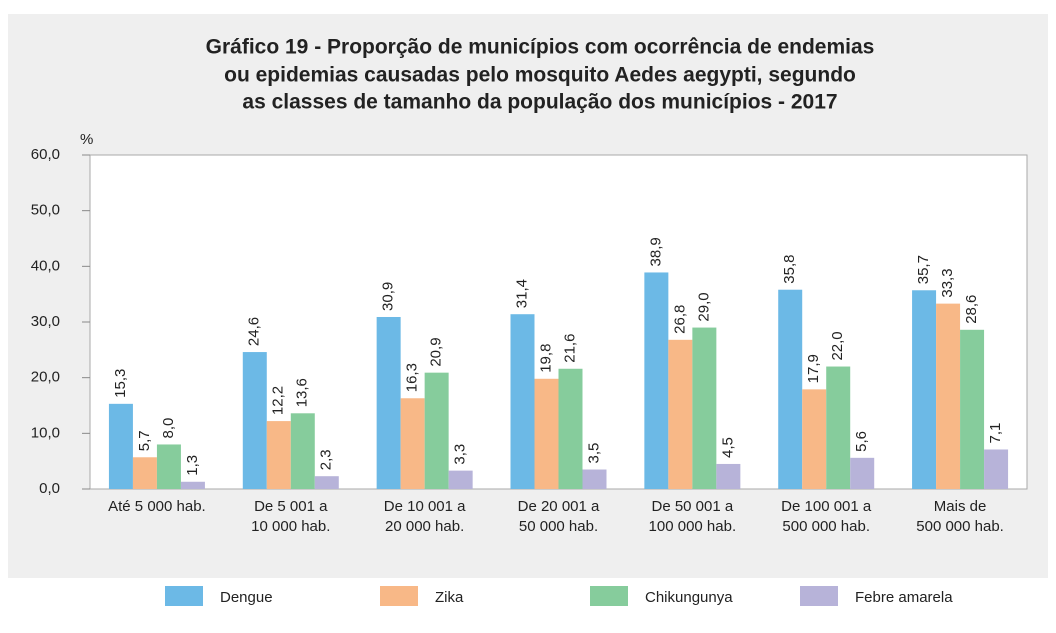  Describe the element at coordinates (326, 459) in the screenshot. I see `value-label: 2,3` at that location.